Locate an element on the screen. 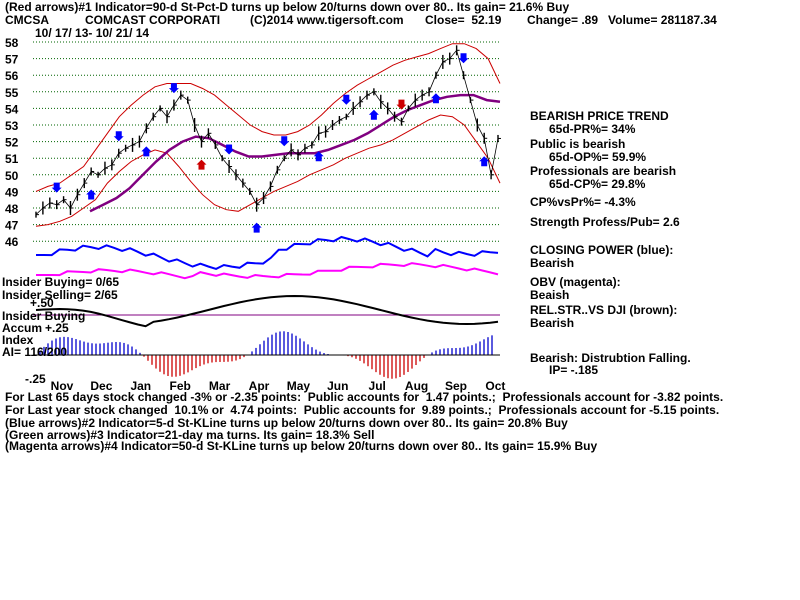 The height and width of the screenshot is (600, 800). trend-title: BEARISH PRICE TREND is located at coordinates (599, 116).